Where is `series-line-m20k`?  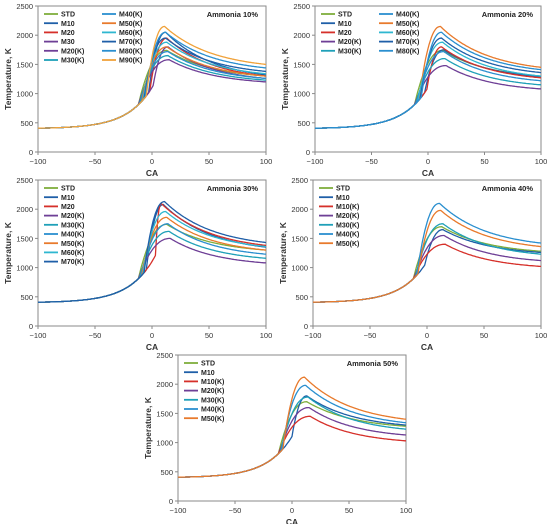 series-line-m20k is located at coordinates (428, 96).